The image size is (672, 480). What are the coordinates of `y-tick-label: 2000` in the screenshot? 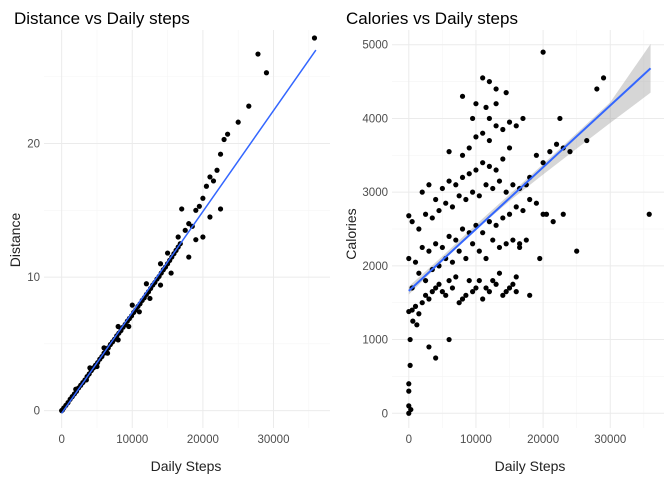 It's located at (375, 267).